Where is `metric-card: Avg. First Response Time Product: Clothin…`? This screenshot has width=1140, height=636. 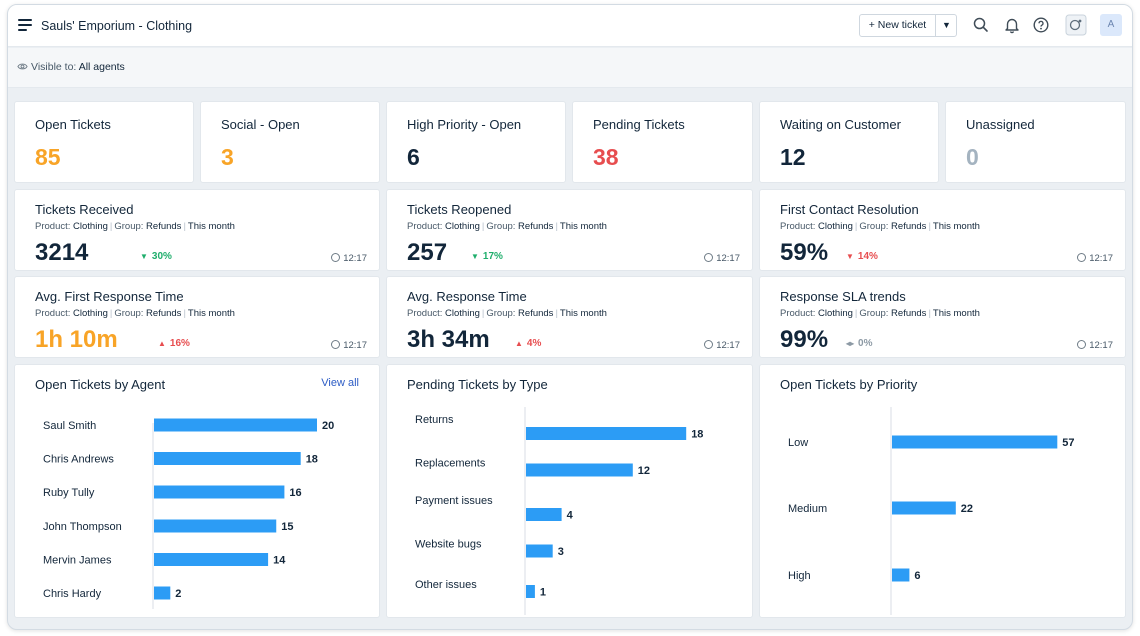
metric-card: Avg. First Response Time Product: Clothin… is located at coordinates (197, 317).